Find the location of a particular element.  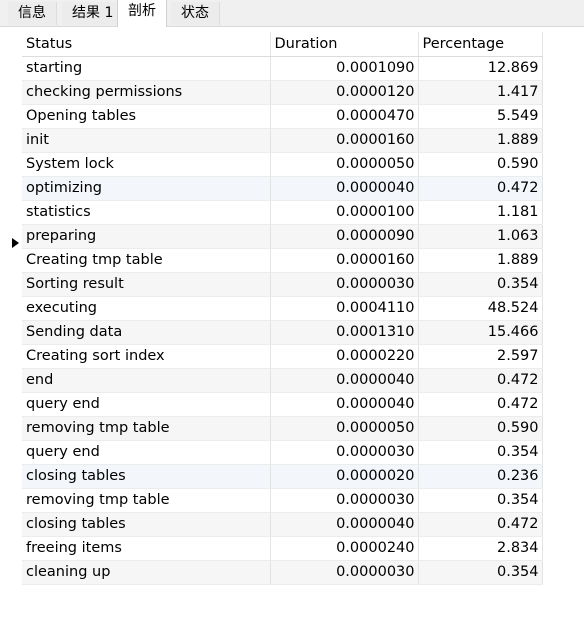

cell-status: preparing is located at coordinates (146, 236).